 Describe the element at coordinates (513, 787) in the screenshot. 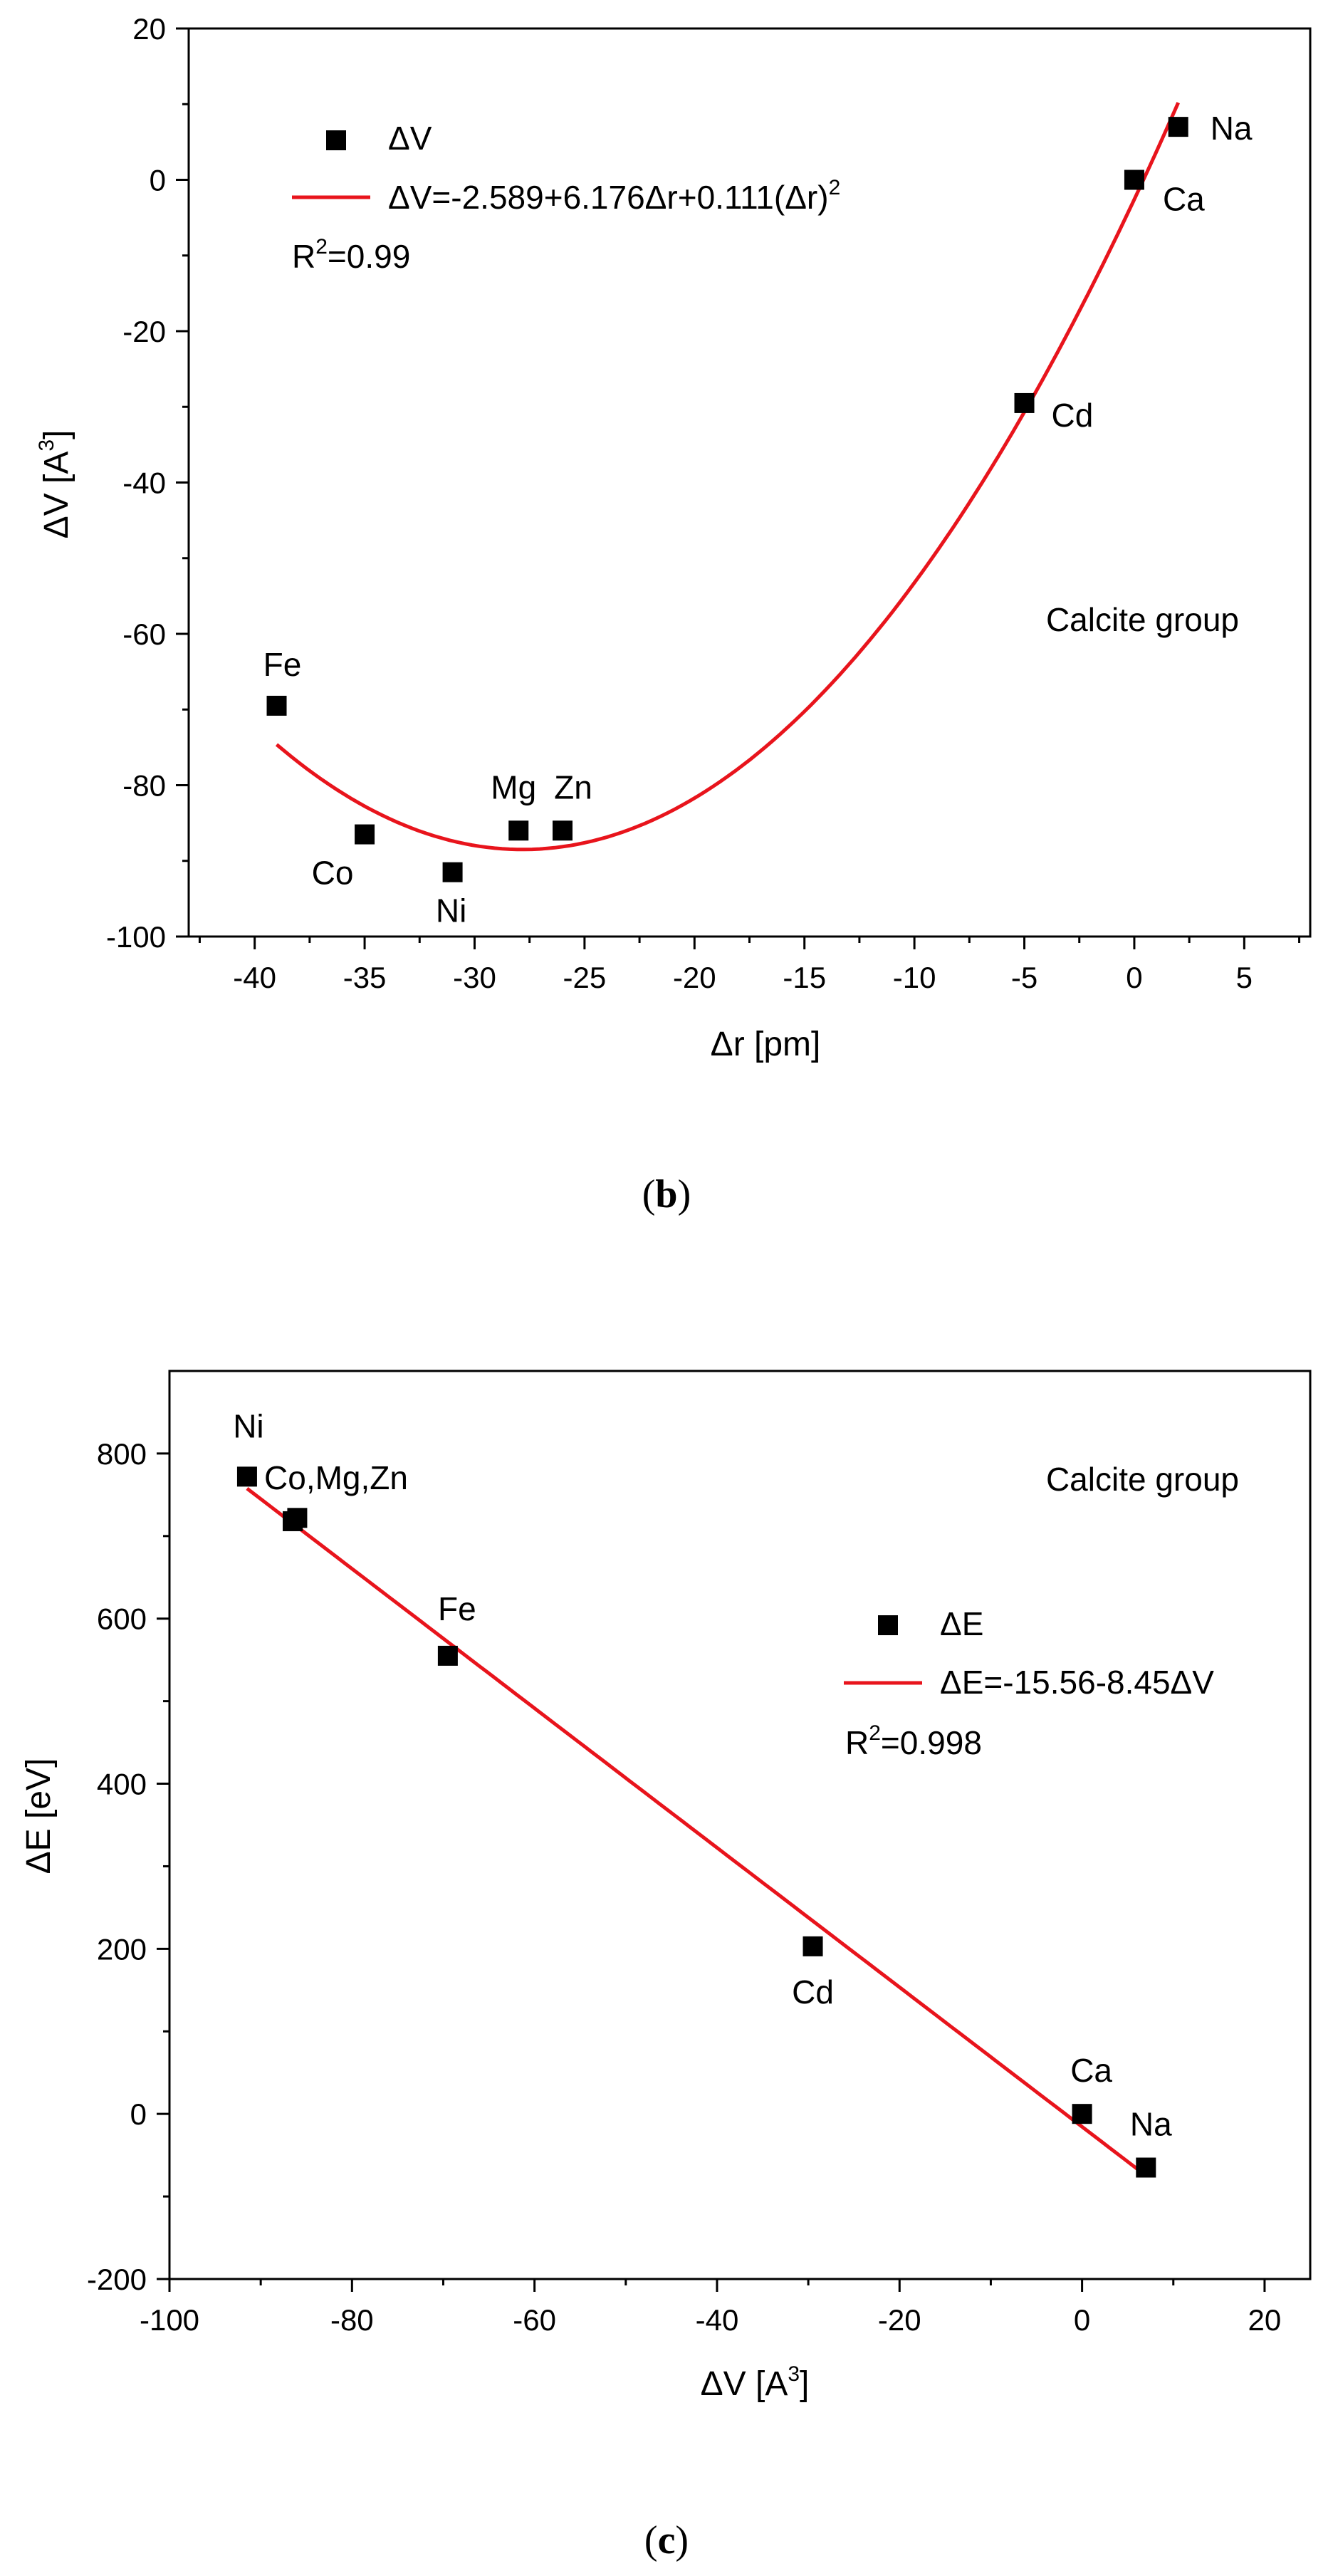

I see `point-label: Mg` at that location.